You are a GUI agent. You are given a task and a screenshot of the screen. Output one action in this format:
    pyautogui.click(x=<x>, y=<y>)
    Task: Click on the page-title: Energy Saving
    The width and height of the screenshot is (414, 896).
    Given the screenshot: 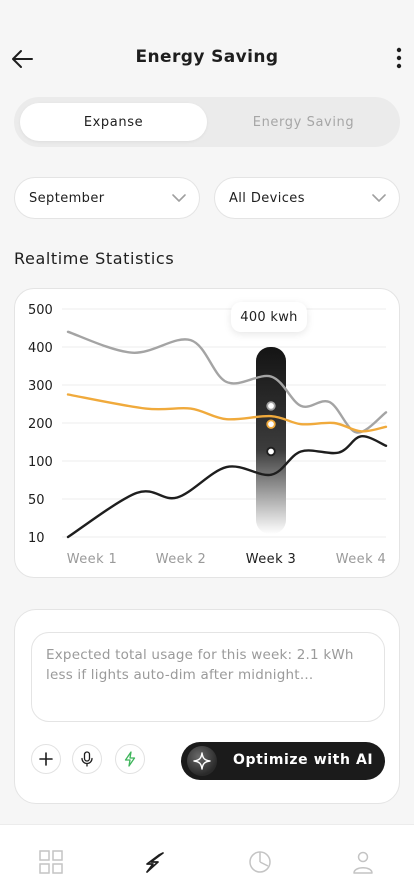 What is the action you would take?
    pyautogui.click(x=207, y=57)
    